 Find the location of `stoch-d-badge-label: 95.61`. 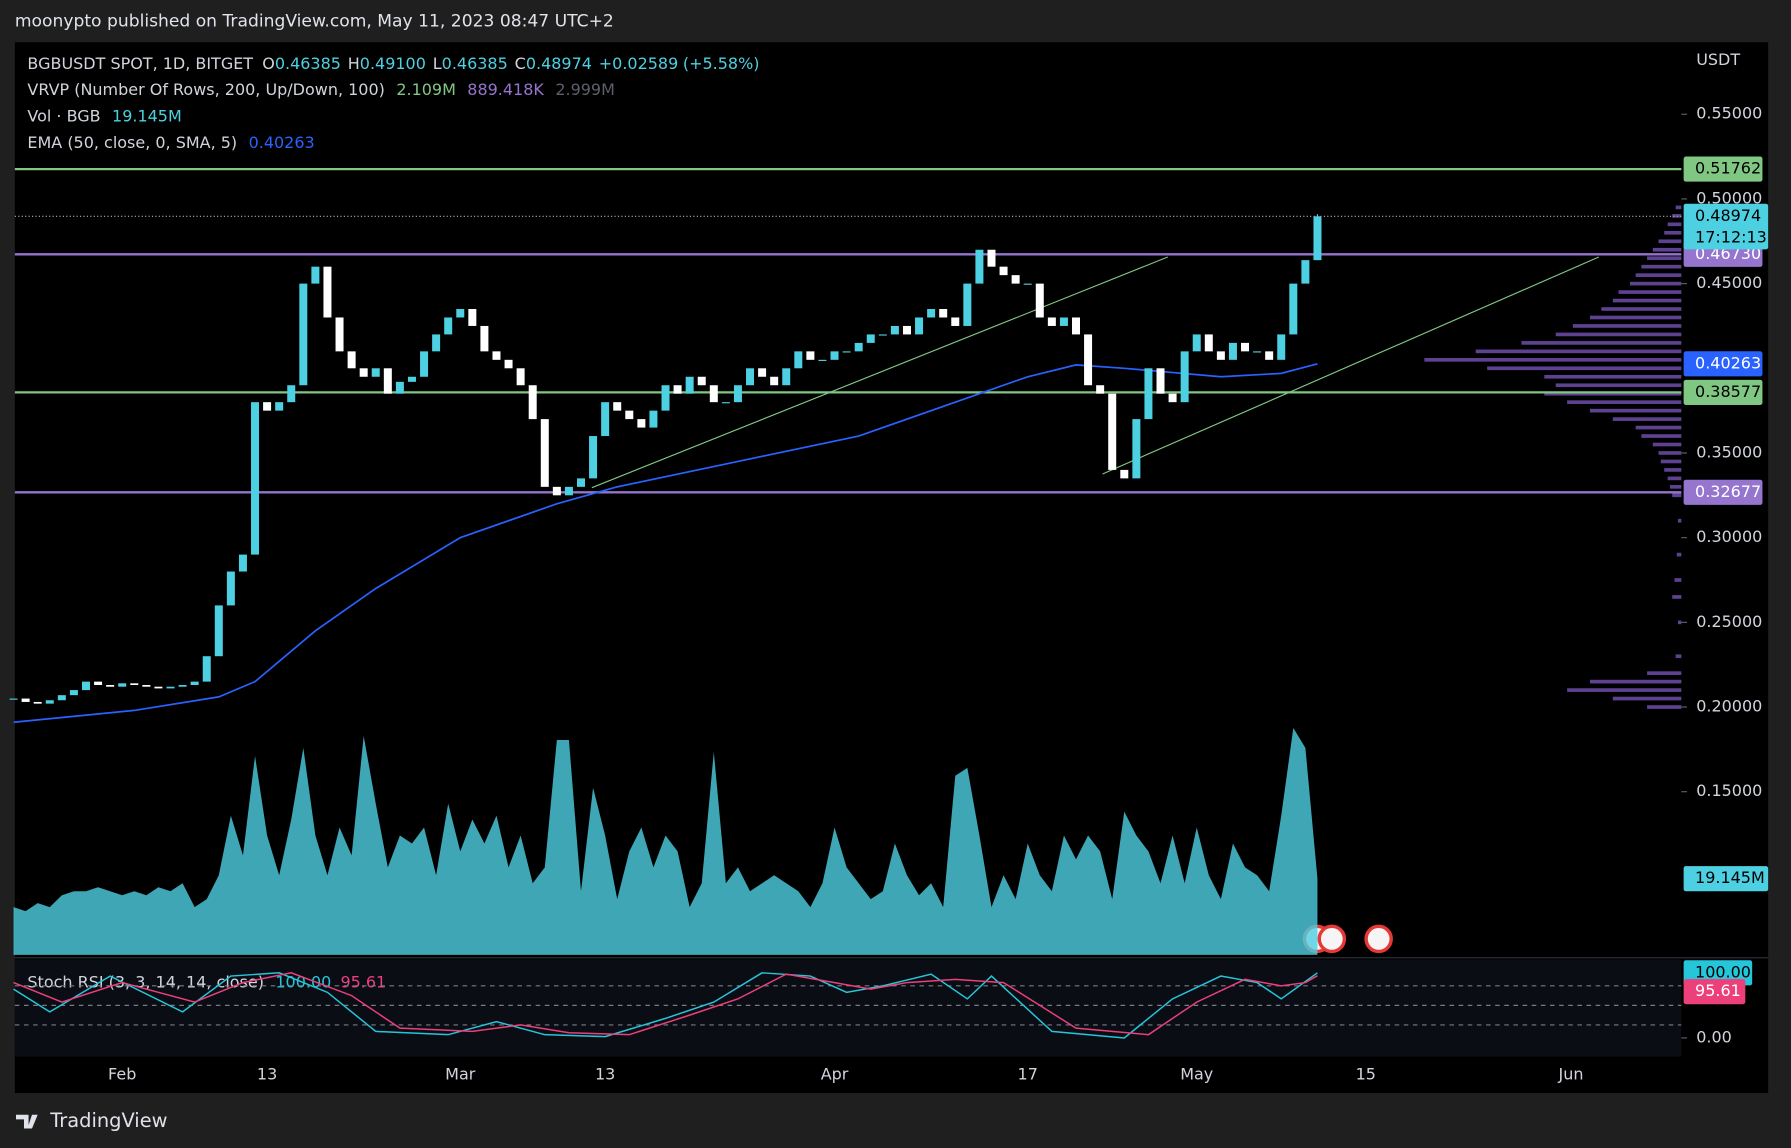

stoch-d-badge-label: 95.61 is located at coordinates (1718, 990).